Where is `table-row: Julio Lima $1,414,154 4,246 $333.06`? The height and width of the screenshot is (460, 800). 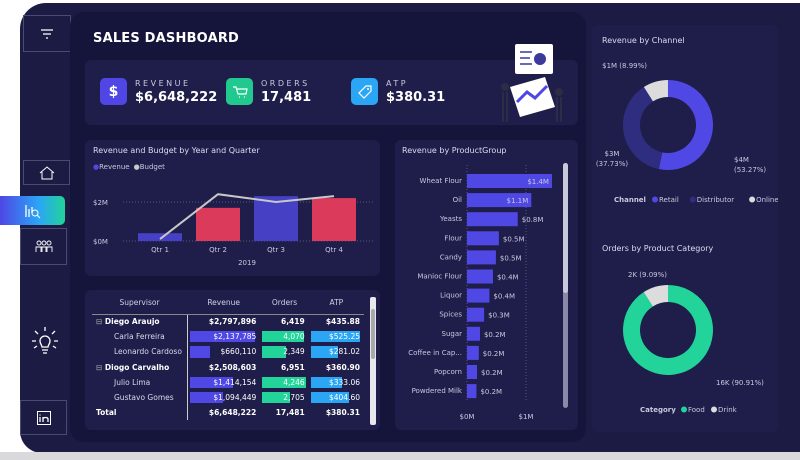
table-row: Julio Lima $1,414,154 4,246 $333.06 is located at coordinates (228, 382).